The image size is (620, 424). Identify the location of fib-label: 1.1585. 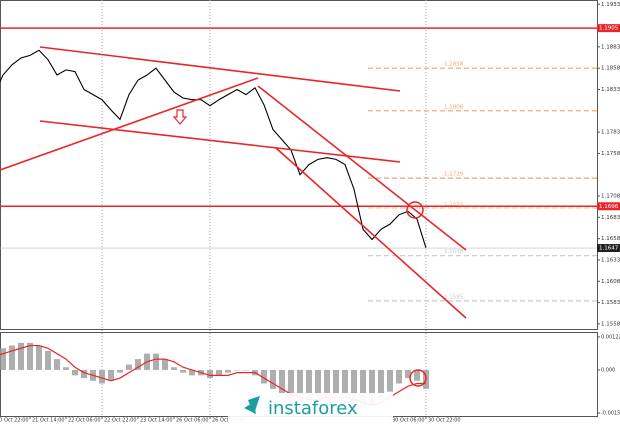
(454, 297).